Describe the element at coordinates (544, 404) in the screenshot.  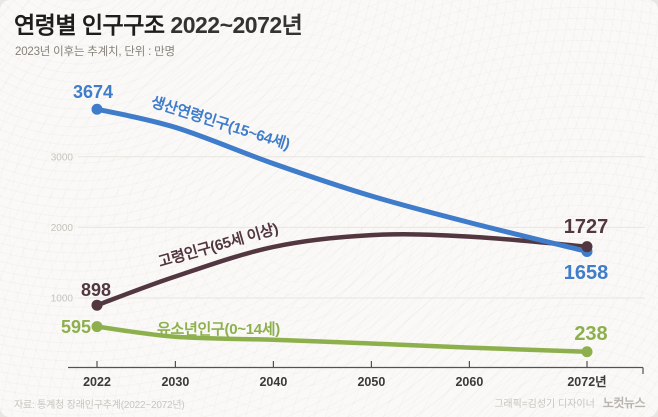
I see `designer-credit: 그래픽=김성기 디자이너` at that location.